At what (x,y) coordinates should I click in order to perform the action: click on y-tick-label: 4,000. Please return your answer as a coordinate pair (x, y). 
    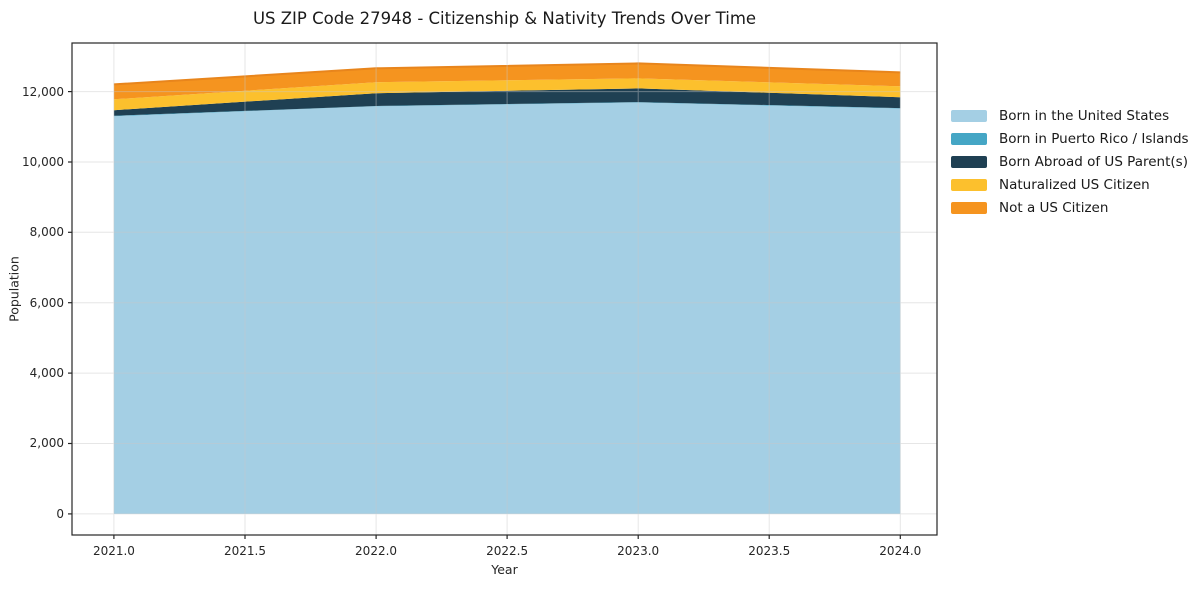
    Looking at the image, I should click on (46, 373).